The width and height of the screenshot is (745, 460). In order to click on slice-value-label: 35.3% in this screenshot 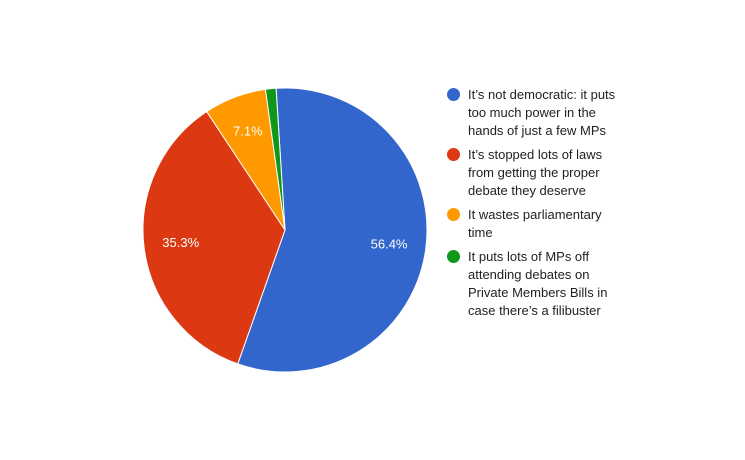, I will do `click(180, 242)`.